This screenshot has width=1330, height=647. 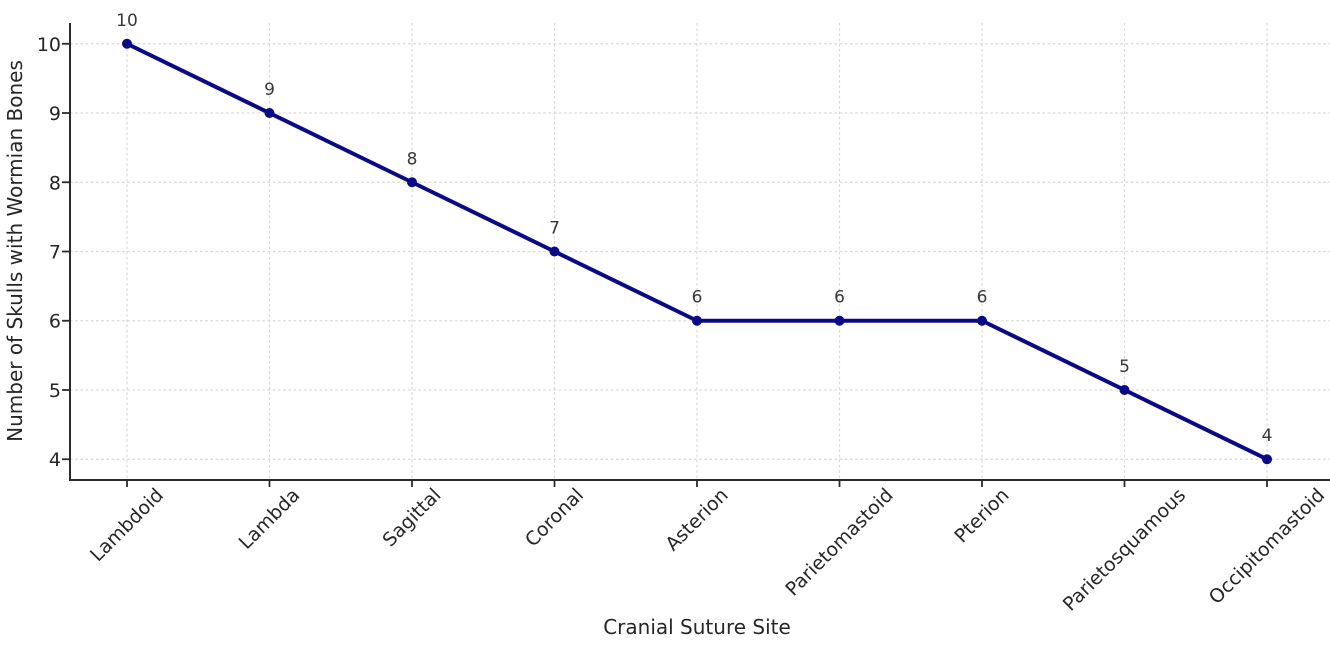 What do you see at coordinates (1124, 549) in the screenshot?
I see `x-tick-label: Parietosquamous` at bounding box center [1124, 549].